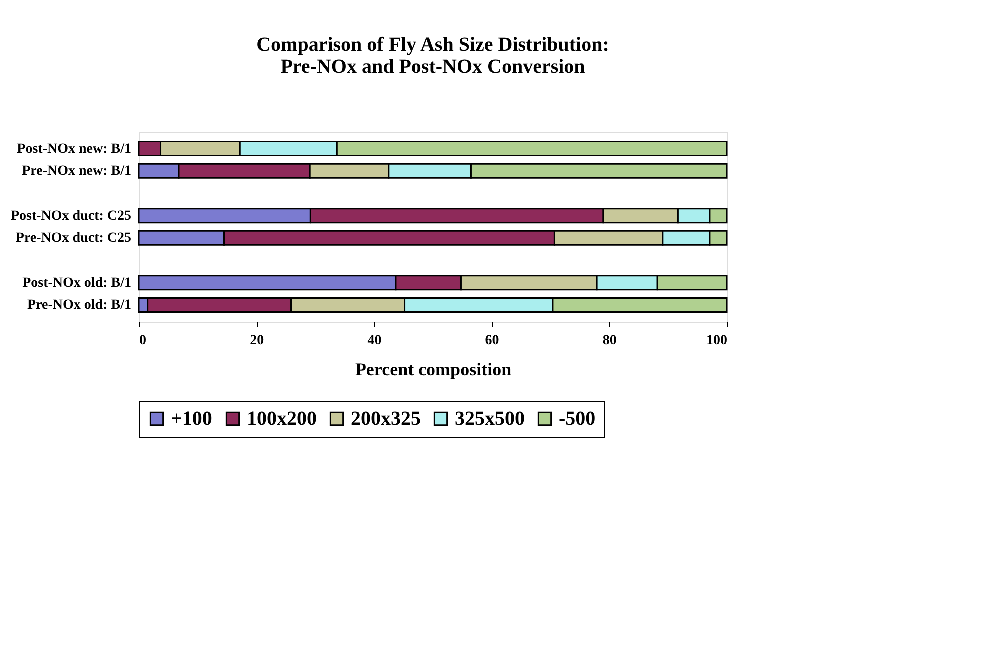 The height and width of the screenshot is (649, 987). What do you see at coordinates (386, 419) in the screenshot?
I see `legend-label: 200x325` at bounding box center [386, 419].